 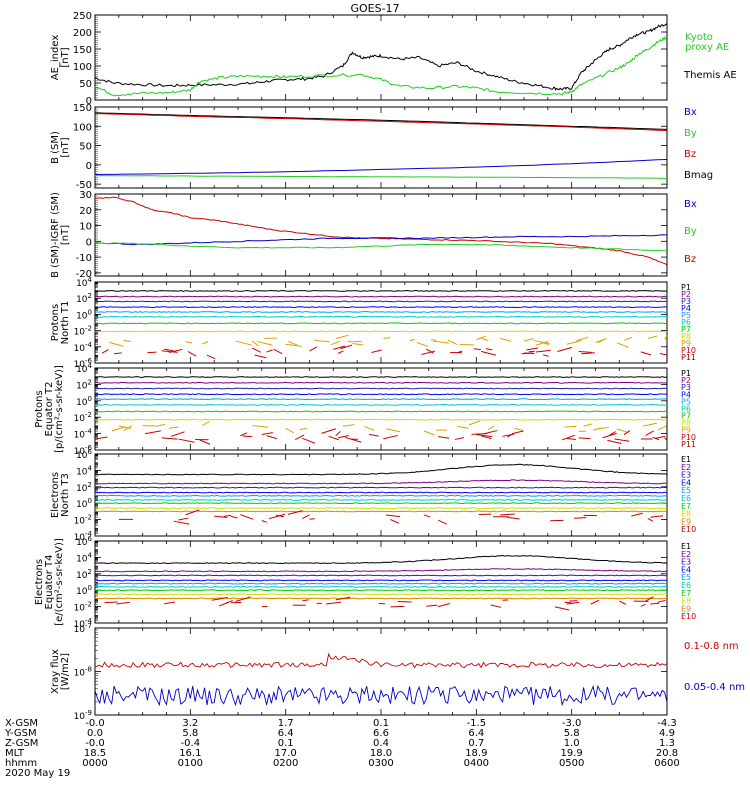 What do you see at coordinates (380, 247) in the screenshot?
I see `series-by` at bounding box center [380, 247].